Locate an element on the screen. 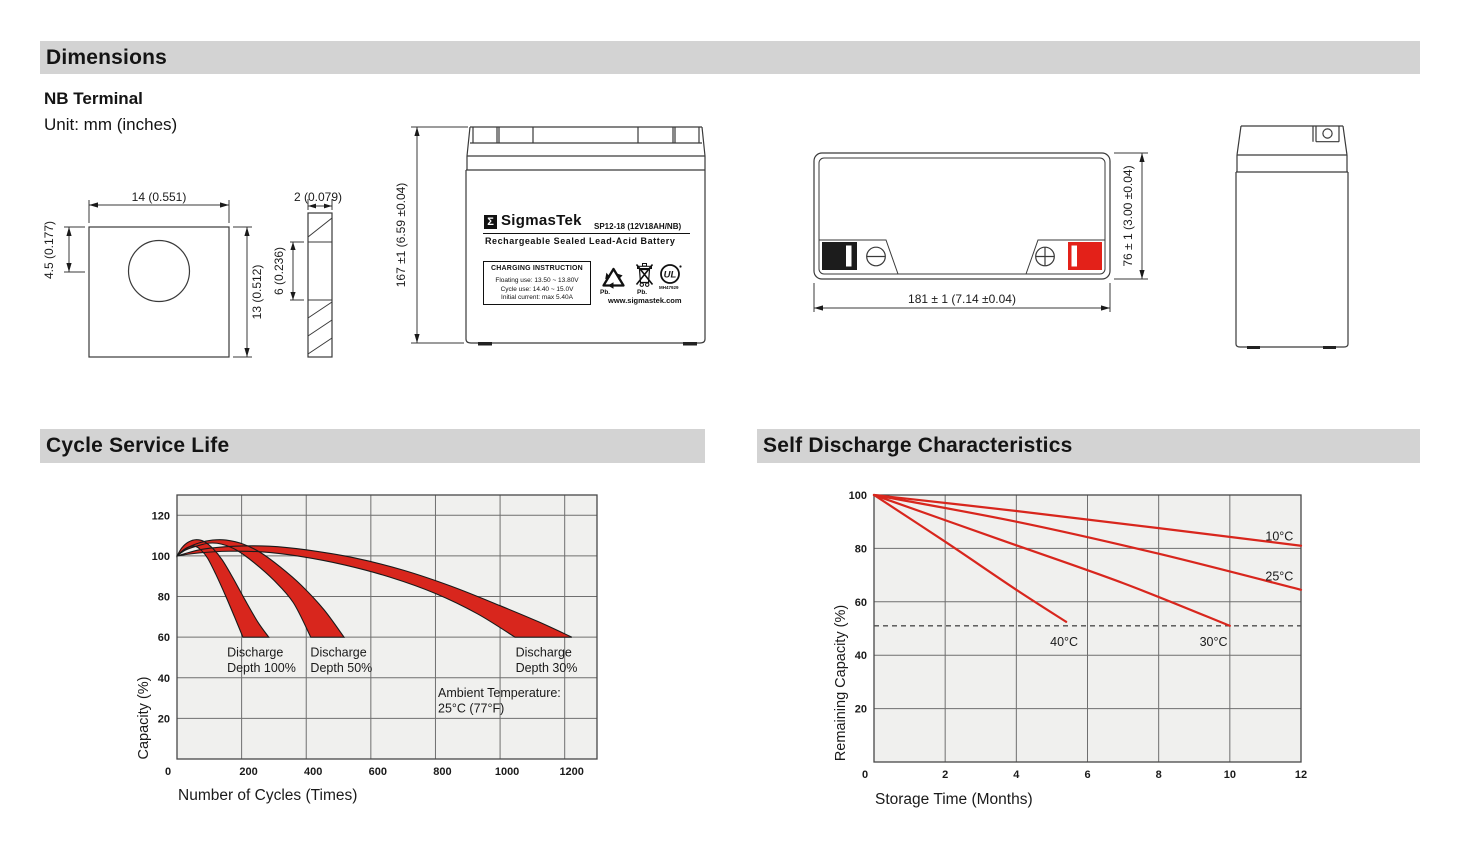 The image size is (1459, 856). terminal-hole is located at coordinates (159, 271).